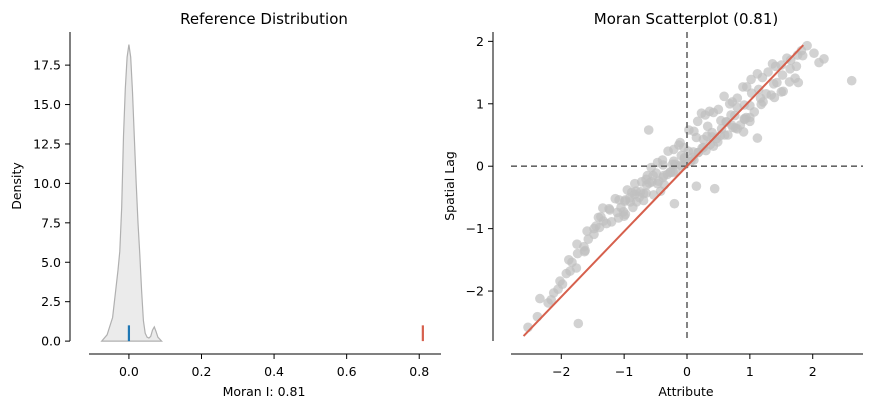 The height and width of the screenshot is (409, 872). Describe the element at coordinates (686, 391) in the screenshot. I see `right-x-axis-label: Attribute` at that location.